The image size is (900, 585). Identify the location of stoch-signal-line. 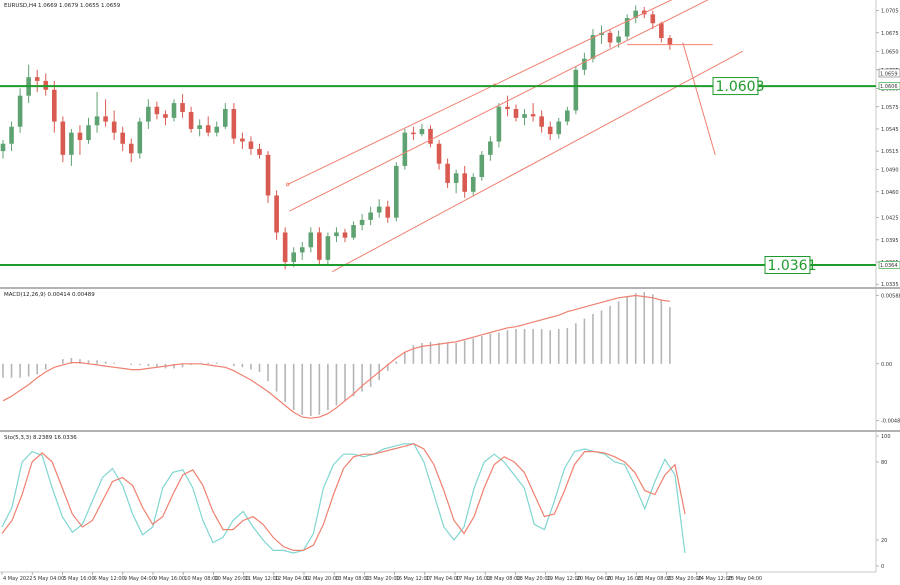
(343, 497).